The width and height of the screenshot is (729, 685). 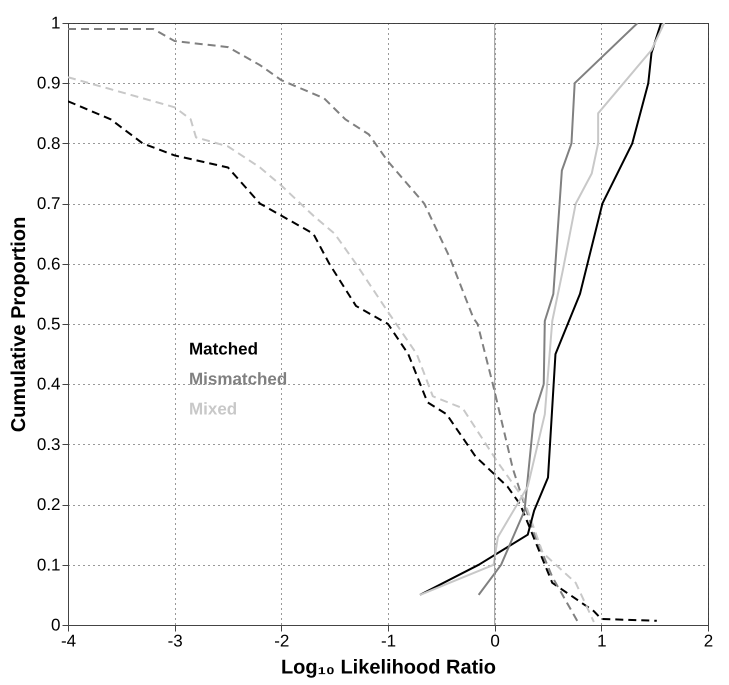 What do you see at coordinates (19, 324) in the screenshot?
I see `y-axis-title: Cumulative Proportion` at bounding box center [19, 324].